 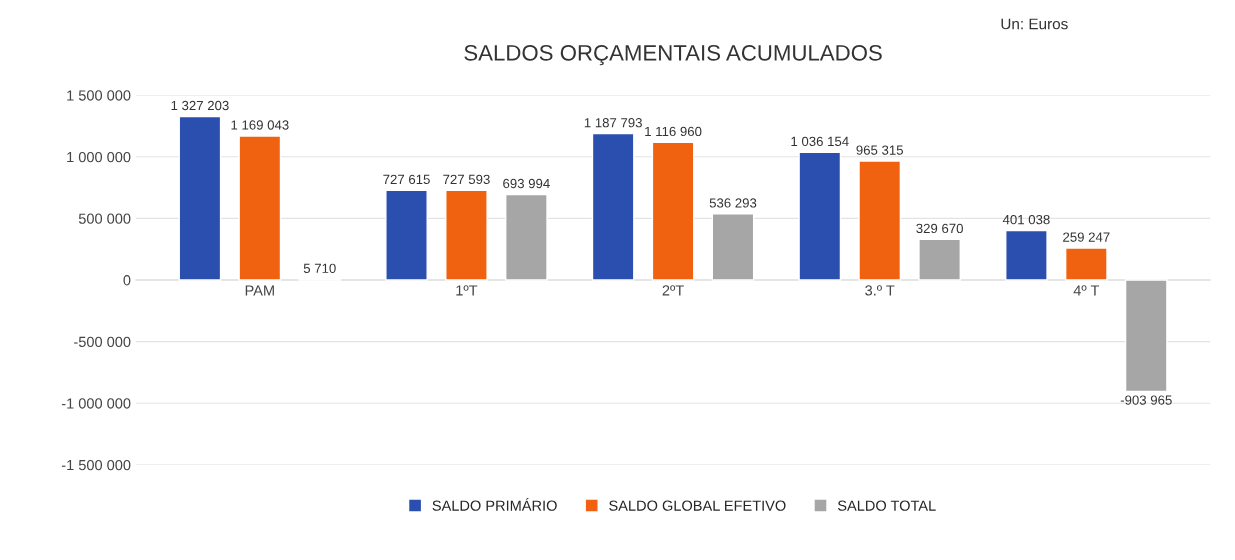 What do you see at coordinates (733, 203) in the screenshot?
I see `data-label: 536 293` at bounding box center [733, 203].